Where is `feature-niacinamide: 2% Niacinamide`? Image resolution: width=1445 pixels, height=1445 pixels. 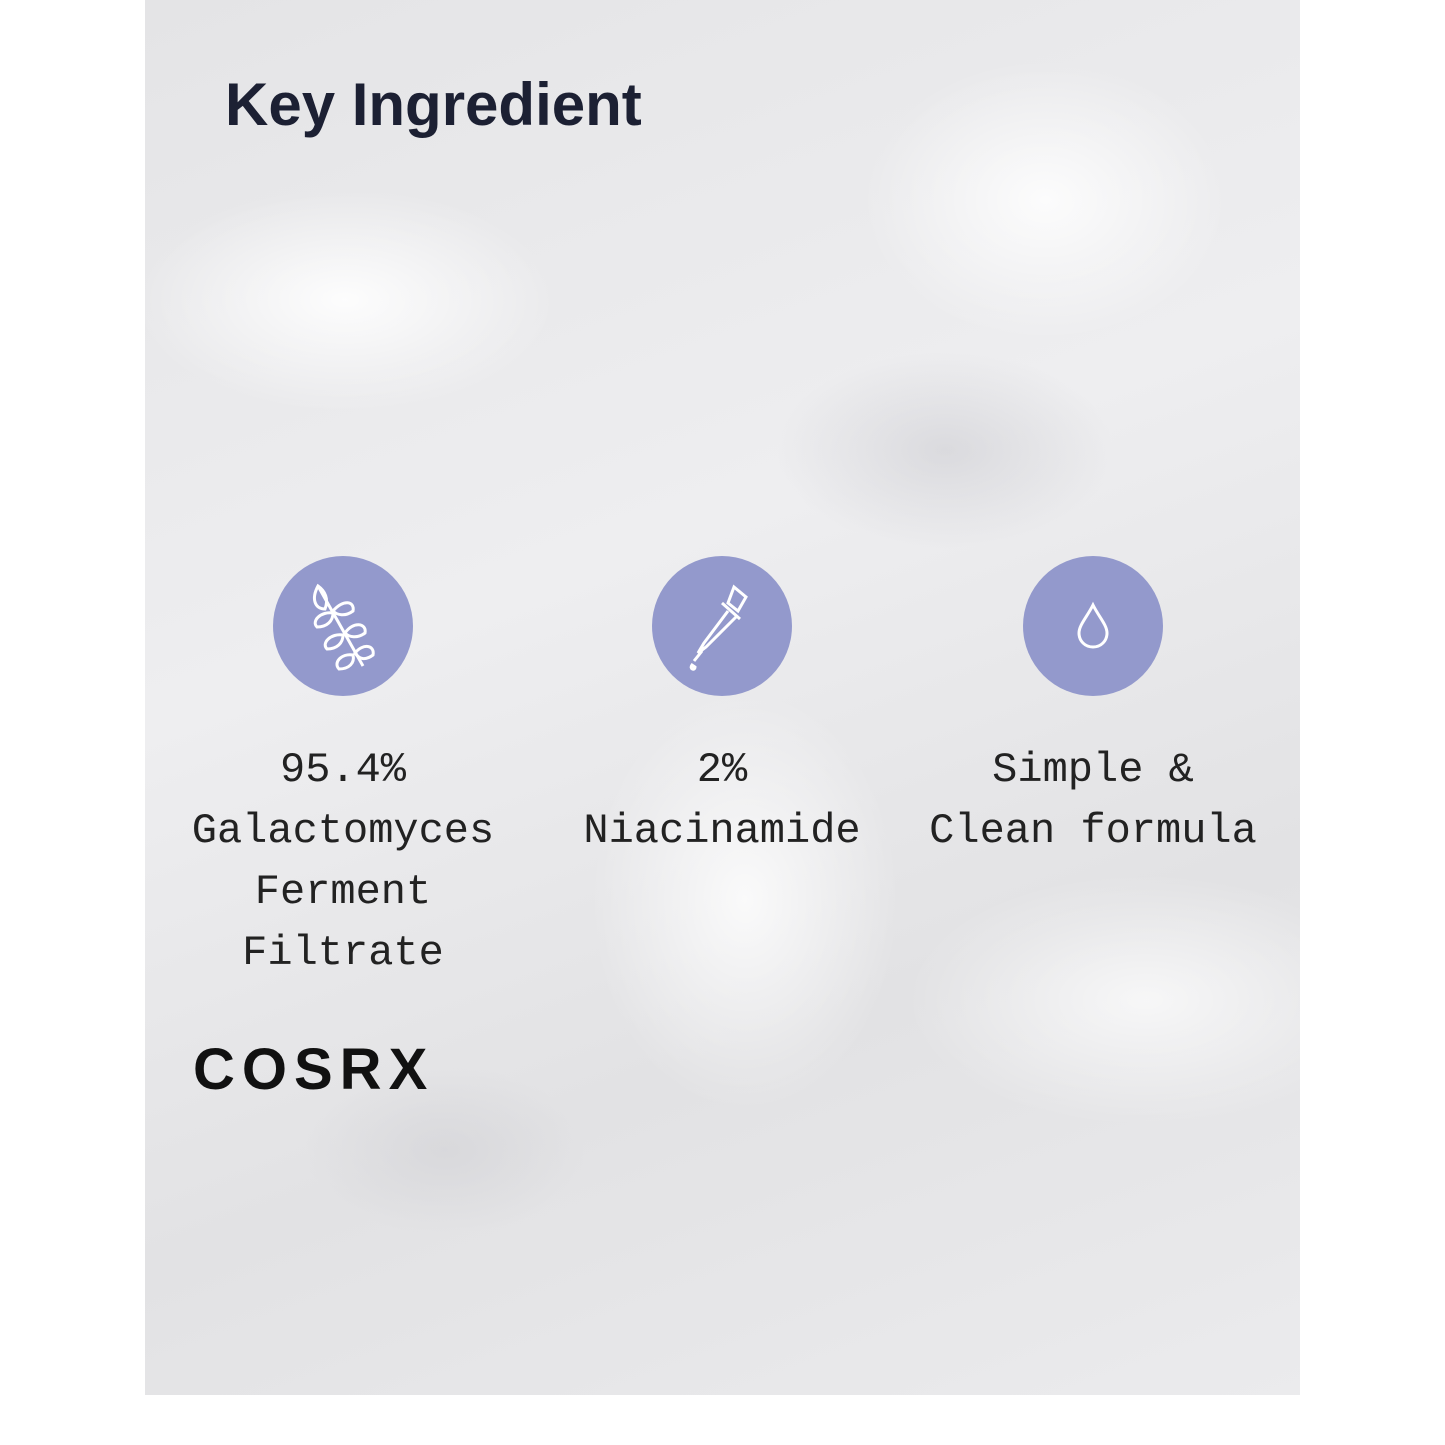
feature-niacinamide: 2% Niacinamide is located at coordinates (722, 709).